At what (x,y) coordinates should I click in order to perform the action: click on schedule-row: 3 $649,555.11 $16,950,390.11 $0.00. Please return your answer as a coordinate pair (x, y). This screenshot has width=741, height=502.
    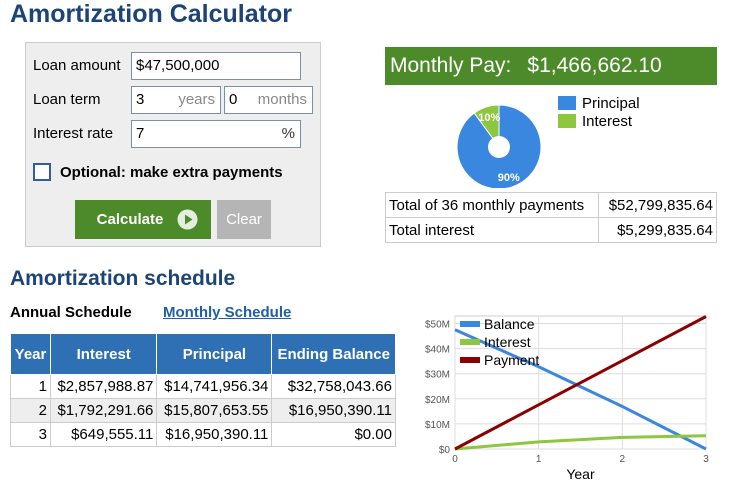
    Looking at the image, I should click on (203, 434).